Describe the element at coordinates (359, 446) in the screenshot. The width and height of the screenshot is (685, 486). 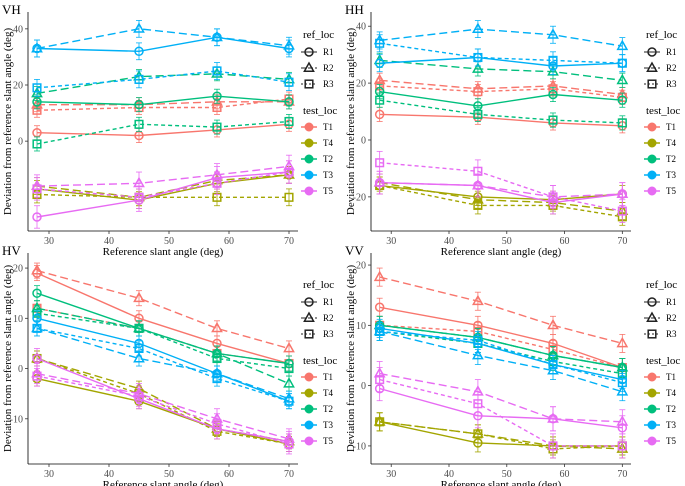
I see `y-tick-label: -10` at that location.